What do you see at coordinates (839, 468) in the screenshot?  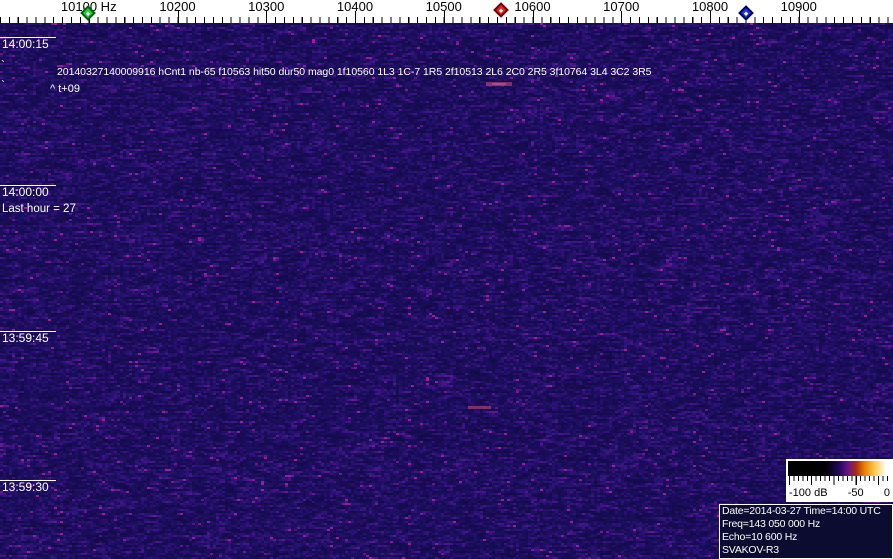 I see `colorbar-gradient` at bounding box center [839, 468].